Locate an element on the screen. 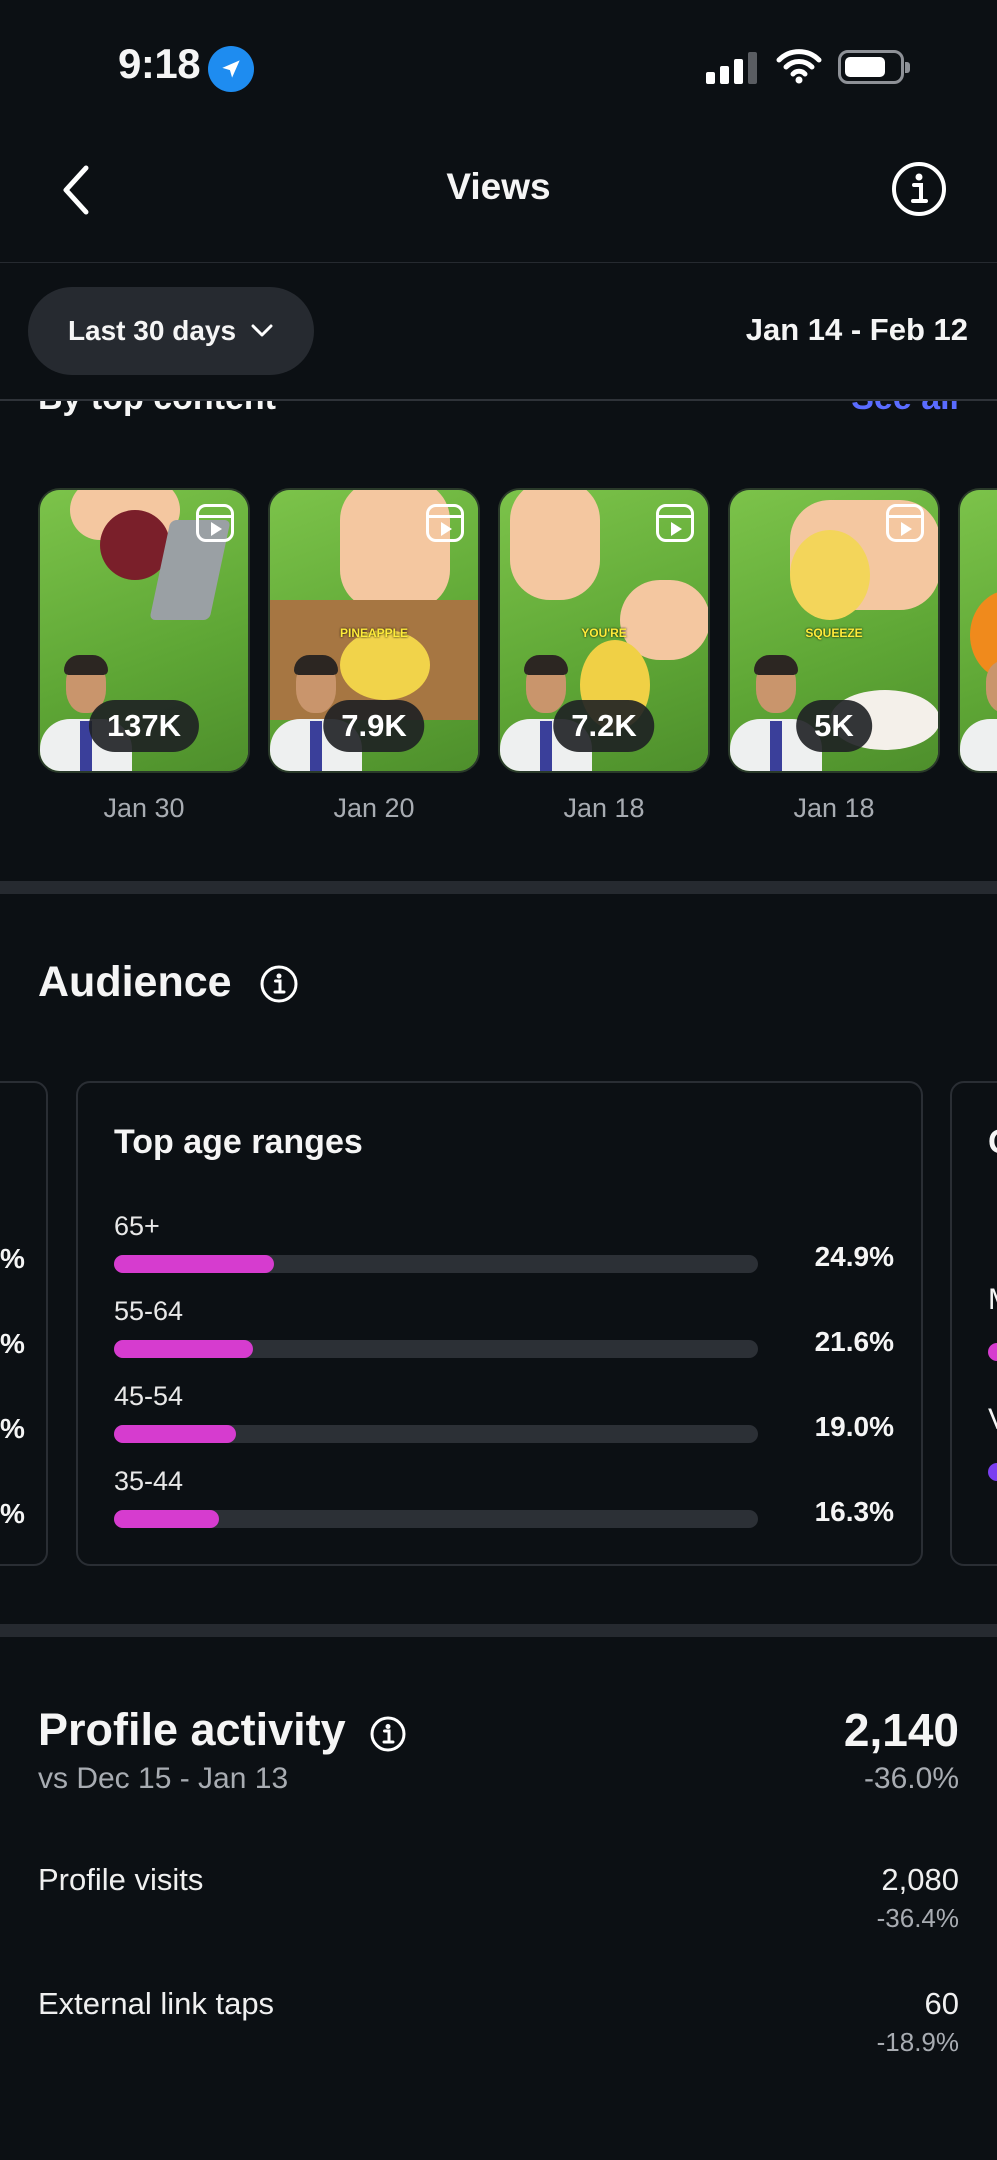 The image size is (997, 2160). content-thumbnail-partial is located at coordinates (977, 630).